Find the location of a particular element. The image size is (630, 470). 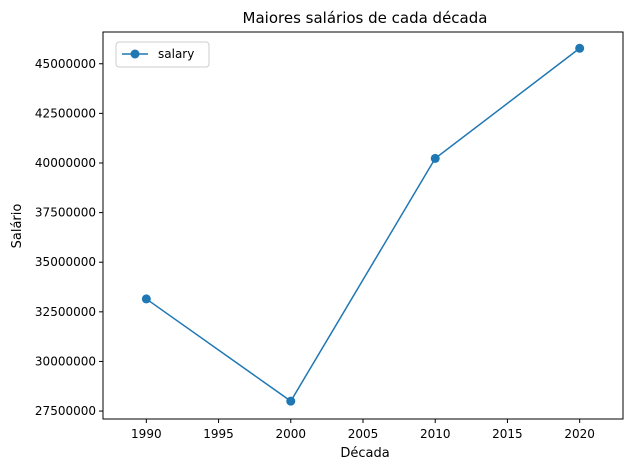

x-axis: 1990 1995 2000 2005 2010 2015 2020 is located at coordinates (363, 430).